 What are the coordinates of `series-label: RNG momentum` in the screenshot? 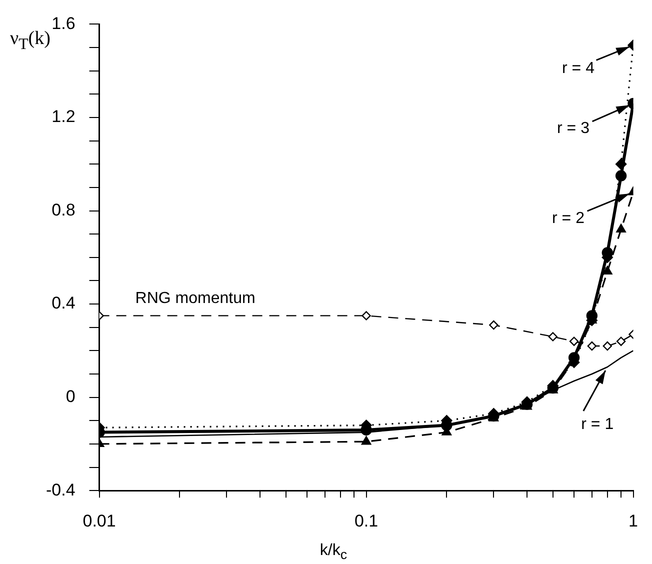 It's located at (195, 299).